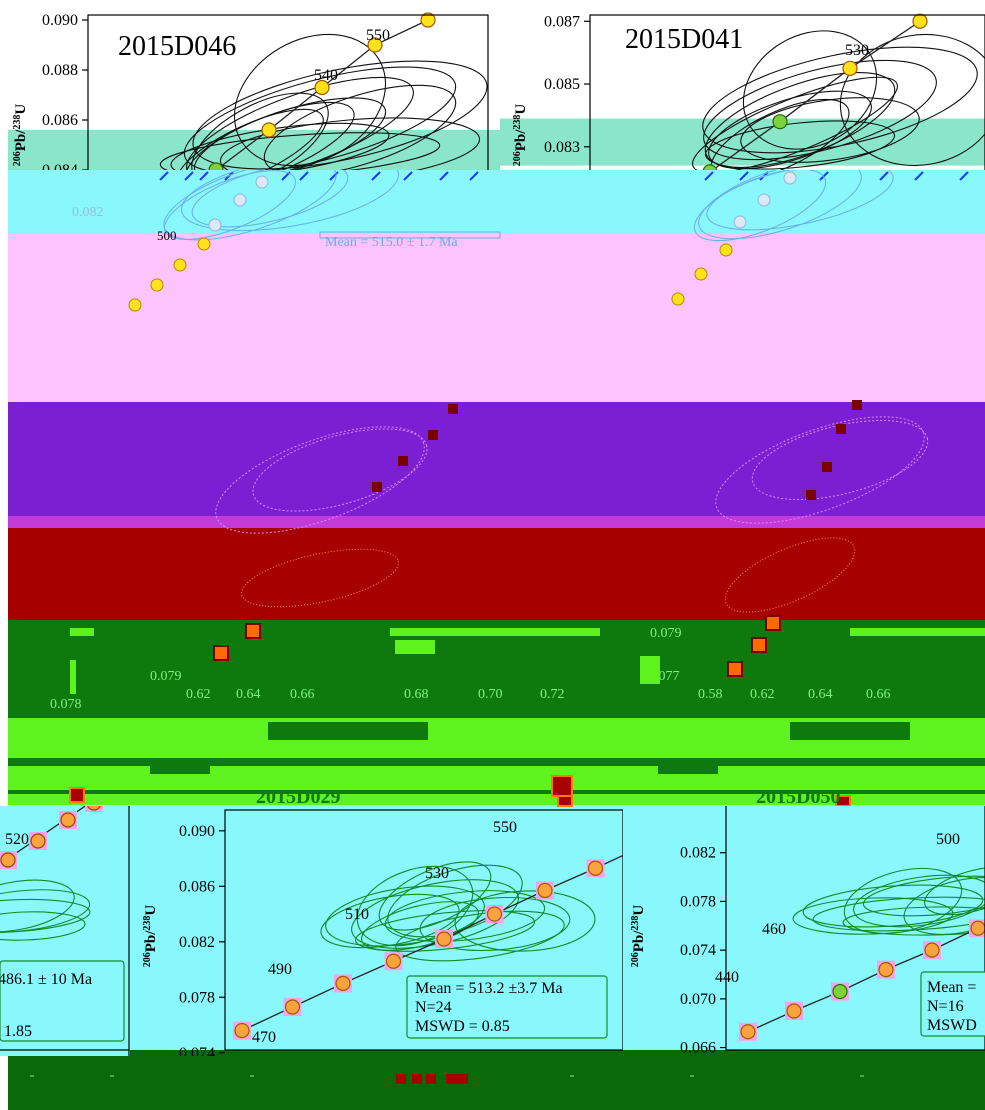 The height and width of the screenshot is (1110, 985). Describe the element at coordinates (496, 575) in the screenshot. I see `darkred-band` at that location.